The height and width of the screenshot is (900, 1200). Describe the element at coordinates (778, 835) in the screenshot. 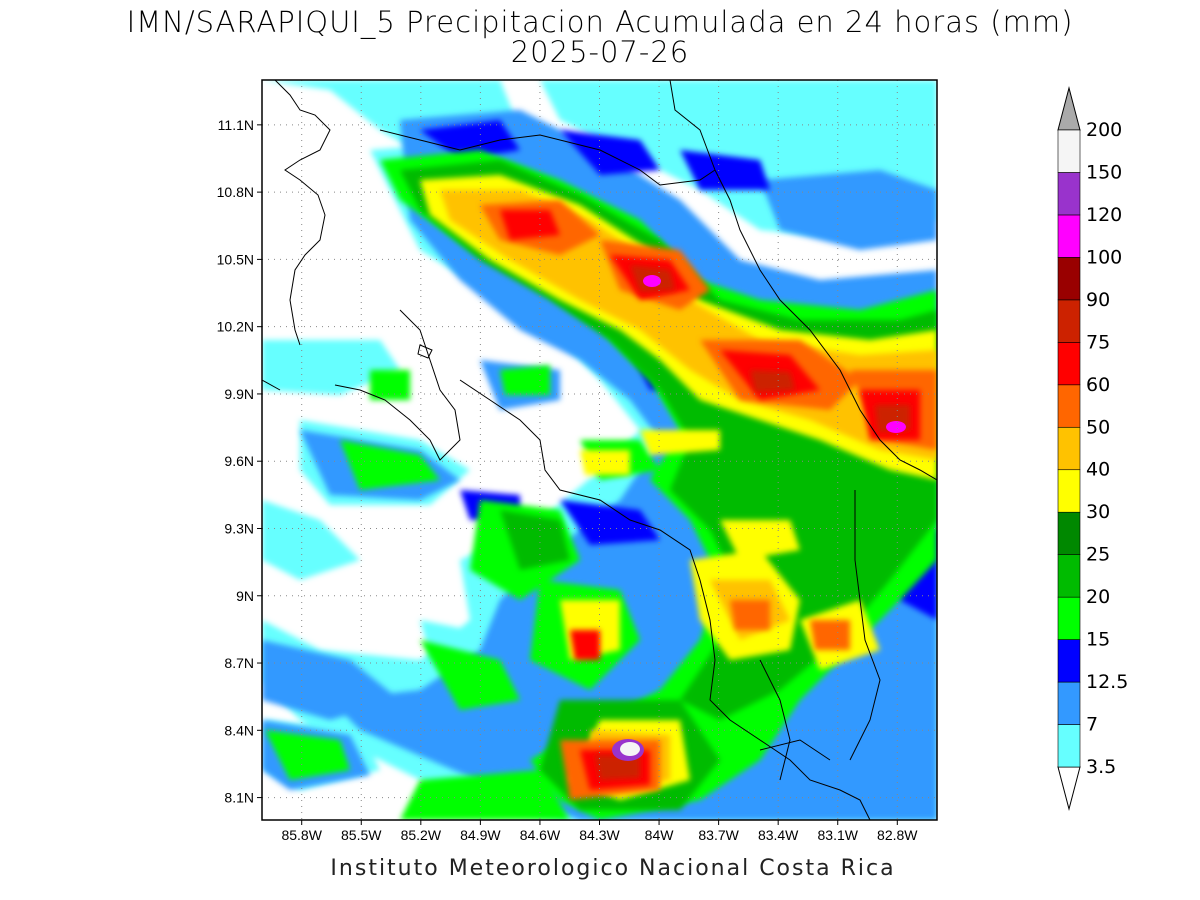

I see `lon-tick-label: 83.4W` at that location.